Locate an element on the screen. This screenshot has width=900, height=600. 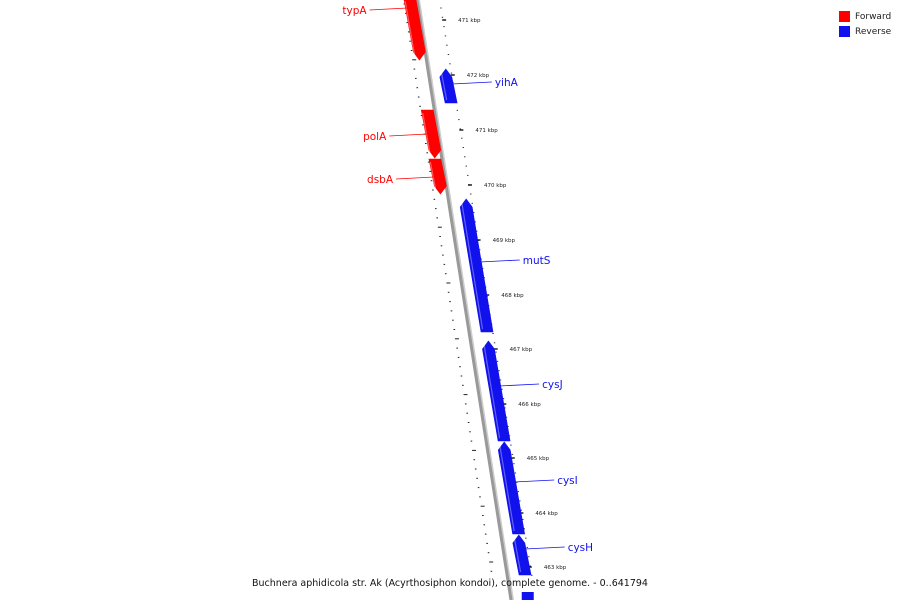
tick-label: 469 kbp is located at coordinates (504, 241).